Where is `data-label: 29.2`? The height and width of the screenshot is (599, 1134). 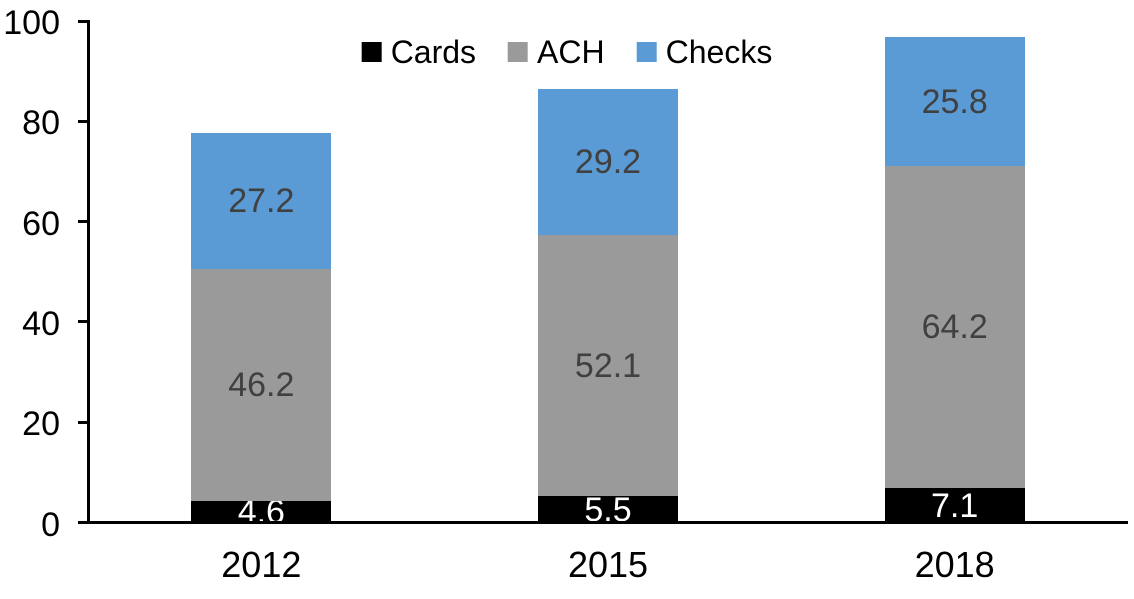
data-label: 29.2 is located at coordinates (608, 161).